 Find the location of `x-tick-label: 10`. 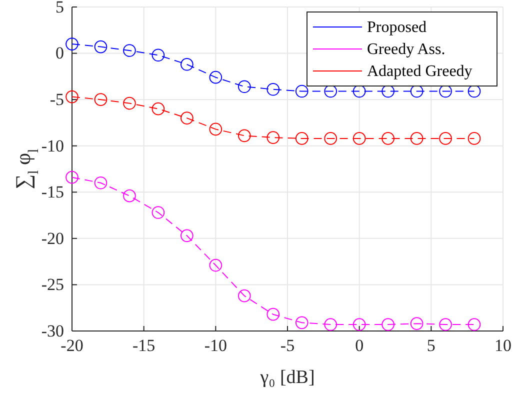

x-tick-label: 10 is located at coordinates (503, 346).